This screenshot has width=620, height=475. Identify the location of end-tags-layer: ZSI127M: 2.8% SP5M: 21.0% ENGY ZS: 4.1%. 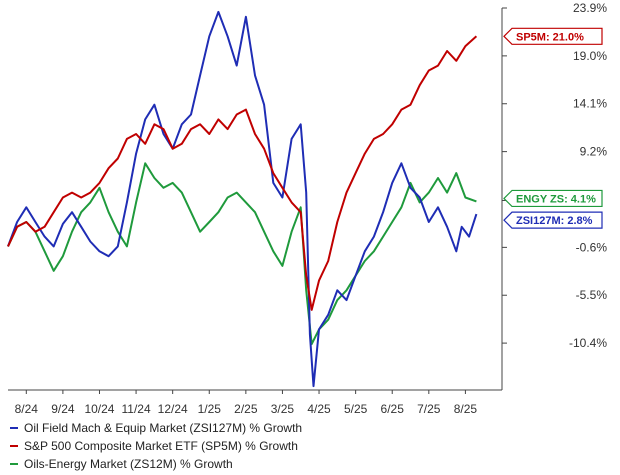
(553, 128).